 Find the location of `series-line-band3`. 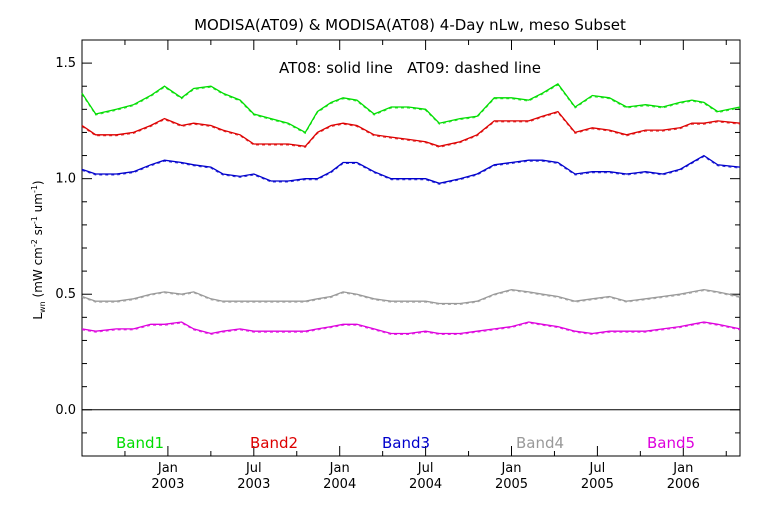

series-line-band3 is located at coordinates (411, 169).